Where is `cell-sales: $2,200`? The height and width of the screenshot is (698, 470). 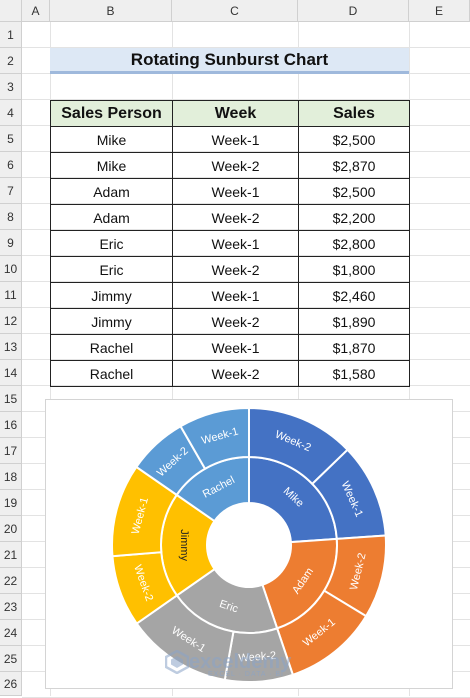
cell-sales: $2,200 is located at coordinates (354, 217).